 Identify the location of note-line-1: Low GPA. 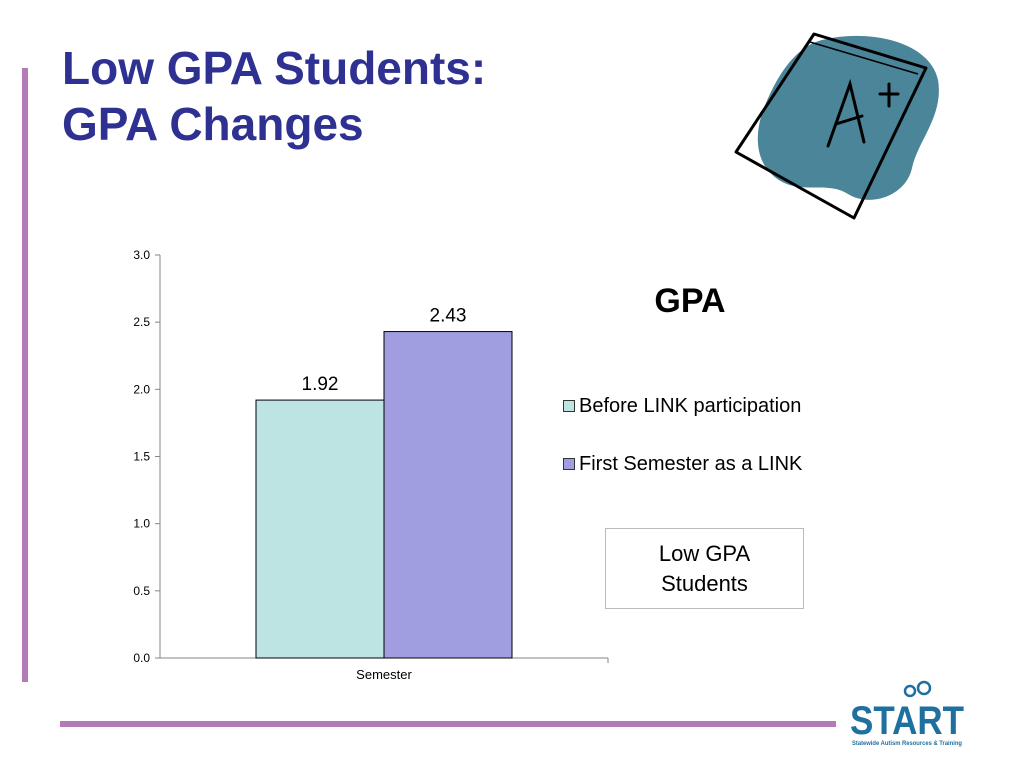
(704, 553).